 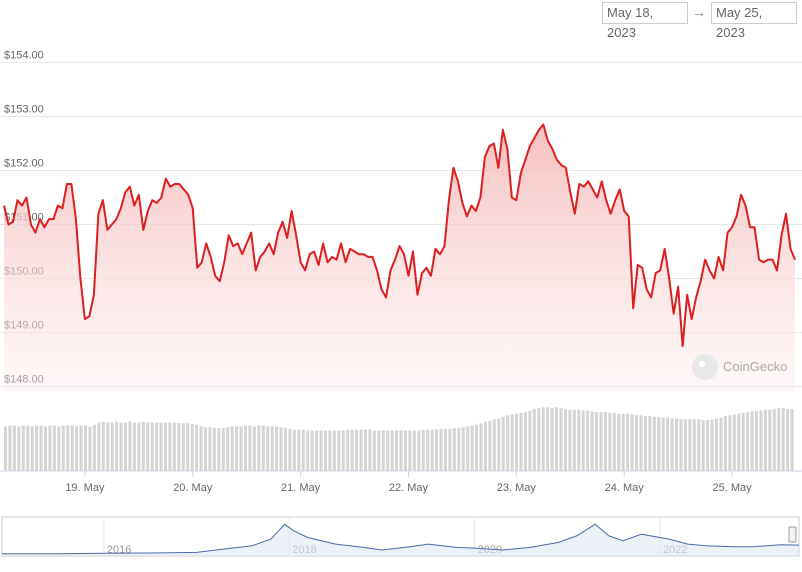 I want to click on navigator: 2016201820202022, so click(x=400, y=536).